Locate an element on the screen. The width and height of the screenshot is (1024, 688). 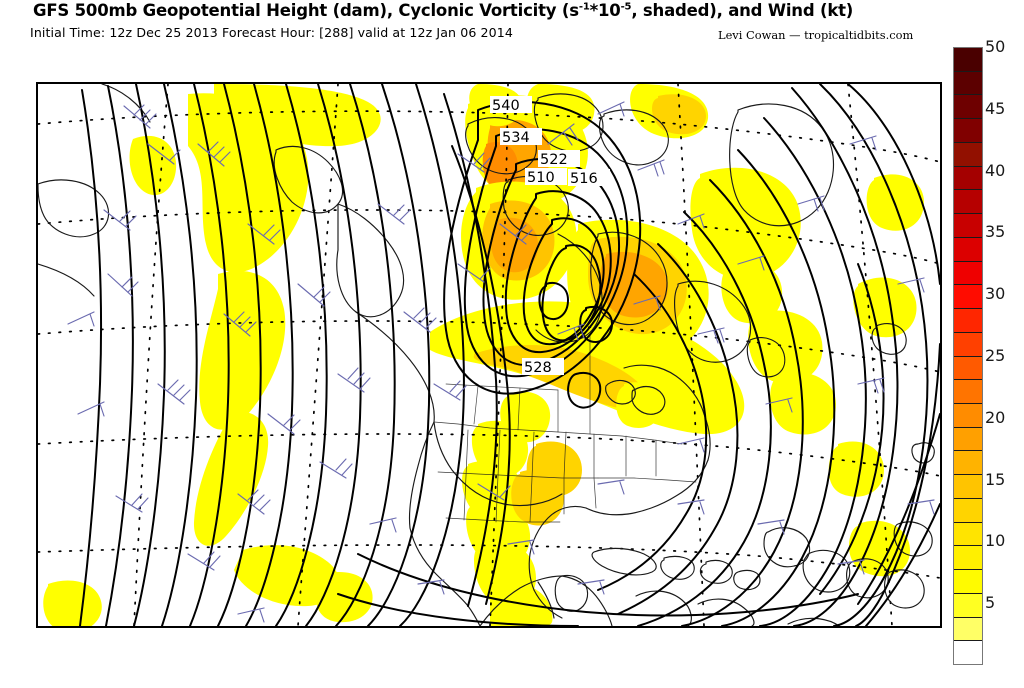
contour-label-text: 516 is located at coordinates (584, 179).